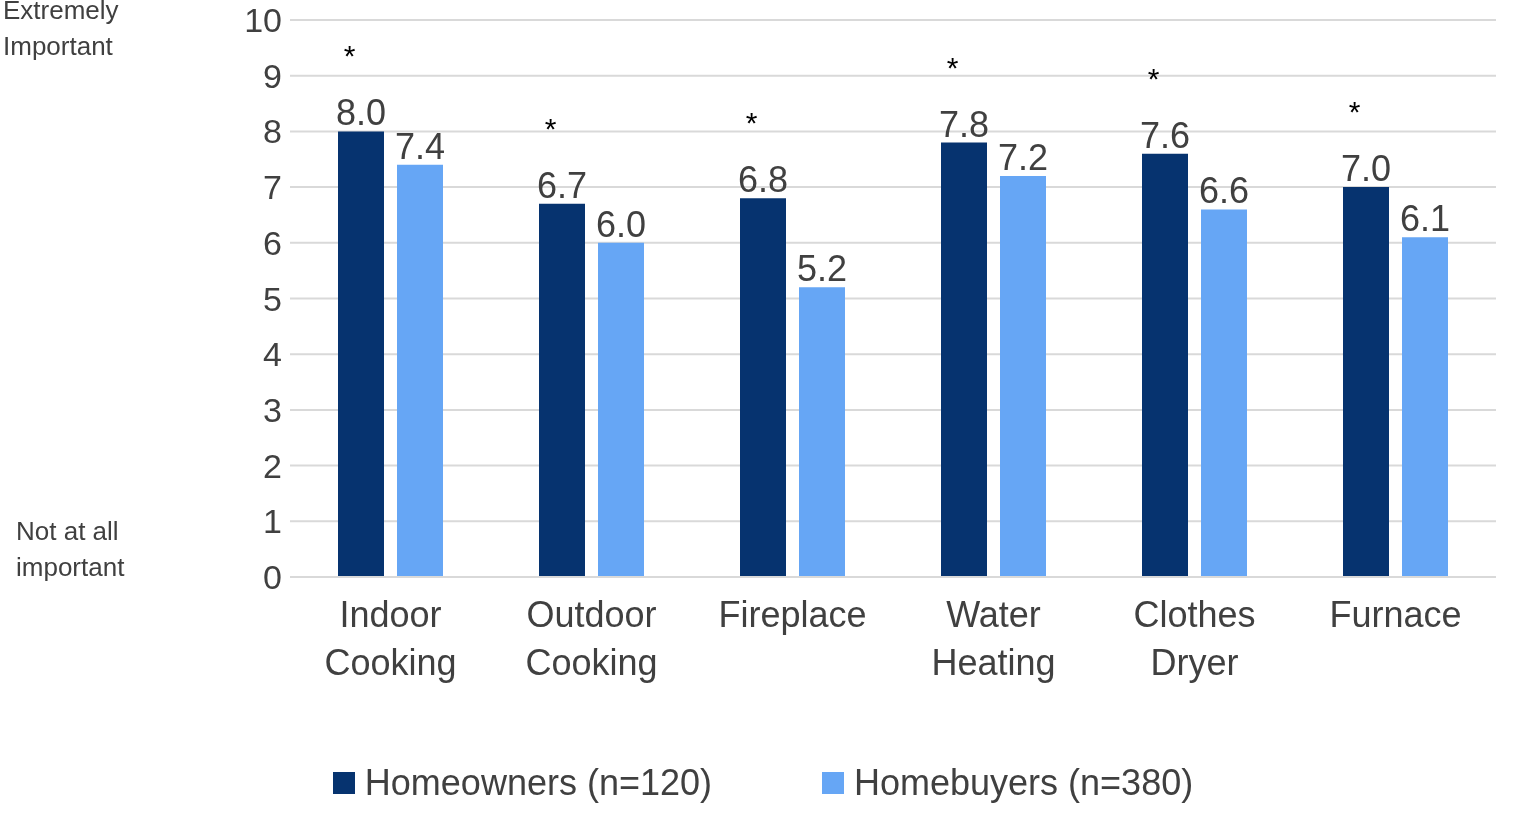 This screenshot has height=822, width=1526. I want to click on y-tick-label: 3, so click(272, 409).